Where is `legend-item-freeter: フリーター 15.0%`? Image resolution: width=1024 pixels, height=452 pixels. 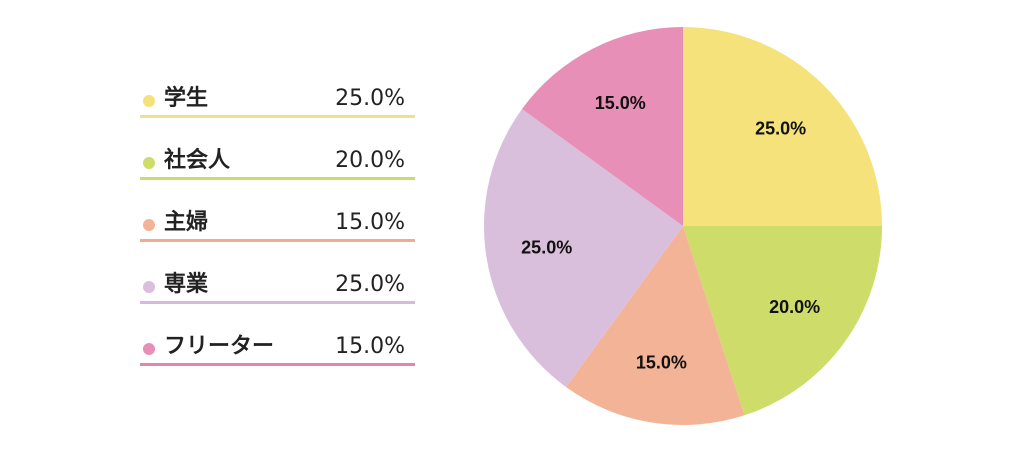 legend-item-freeter: フリーター 15.0% is located at coordinates (277, 357).